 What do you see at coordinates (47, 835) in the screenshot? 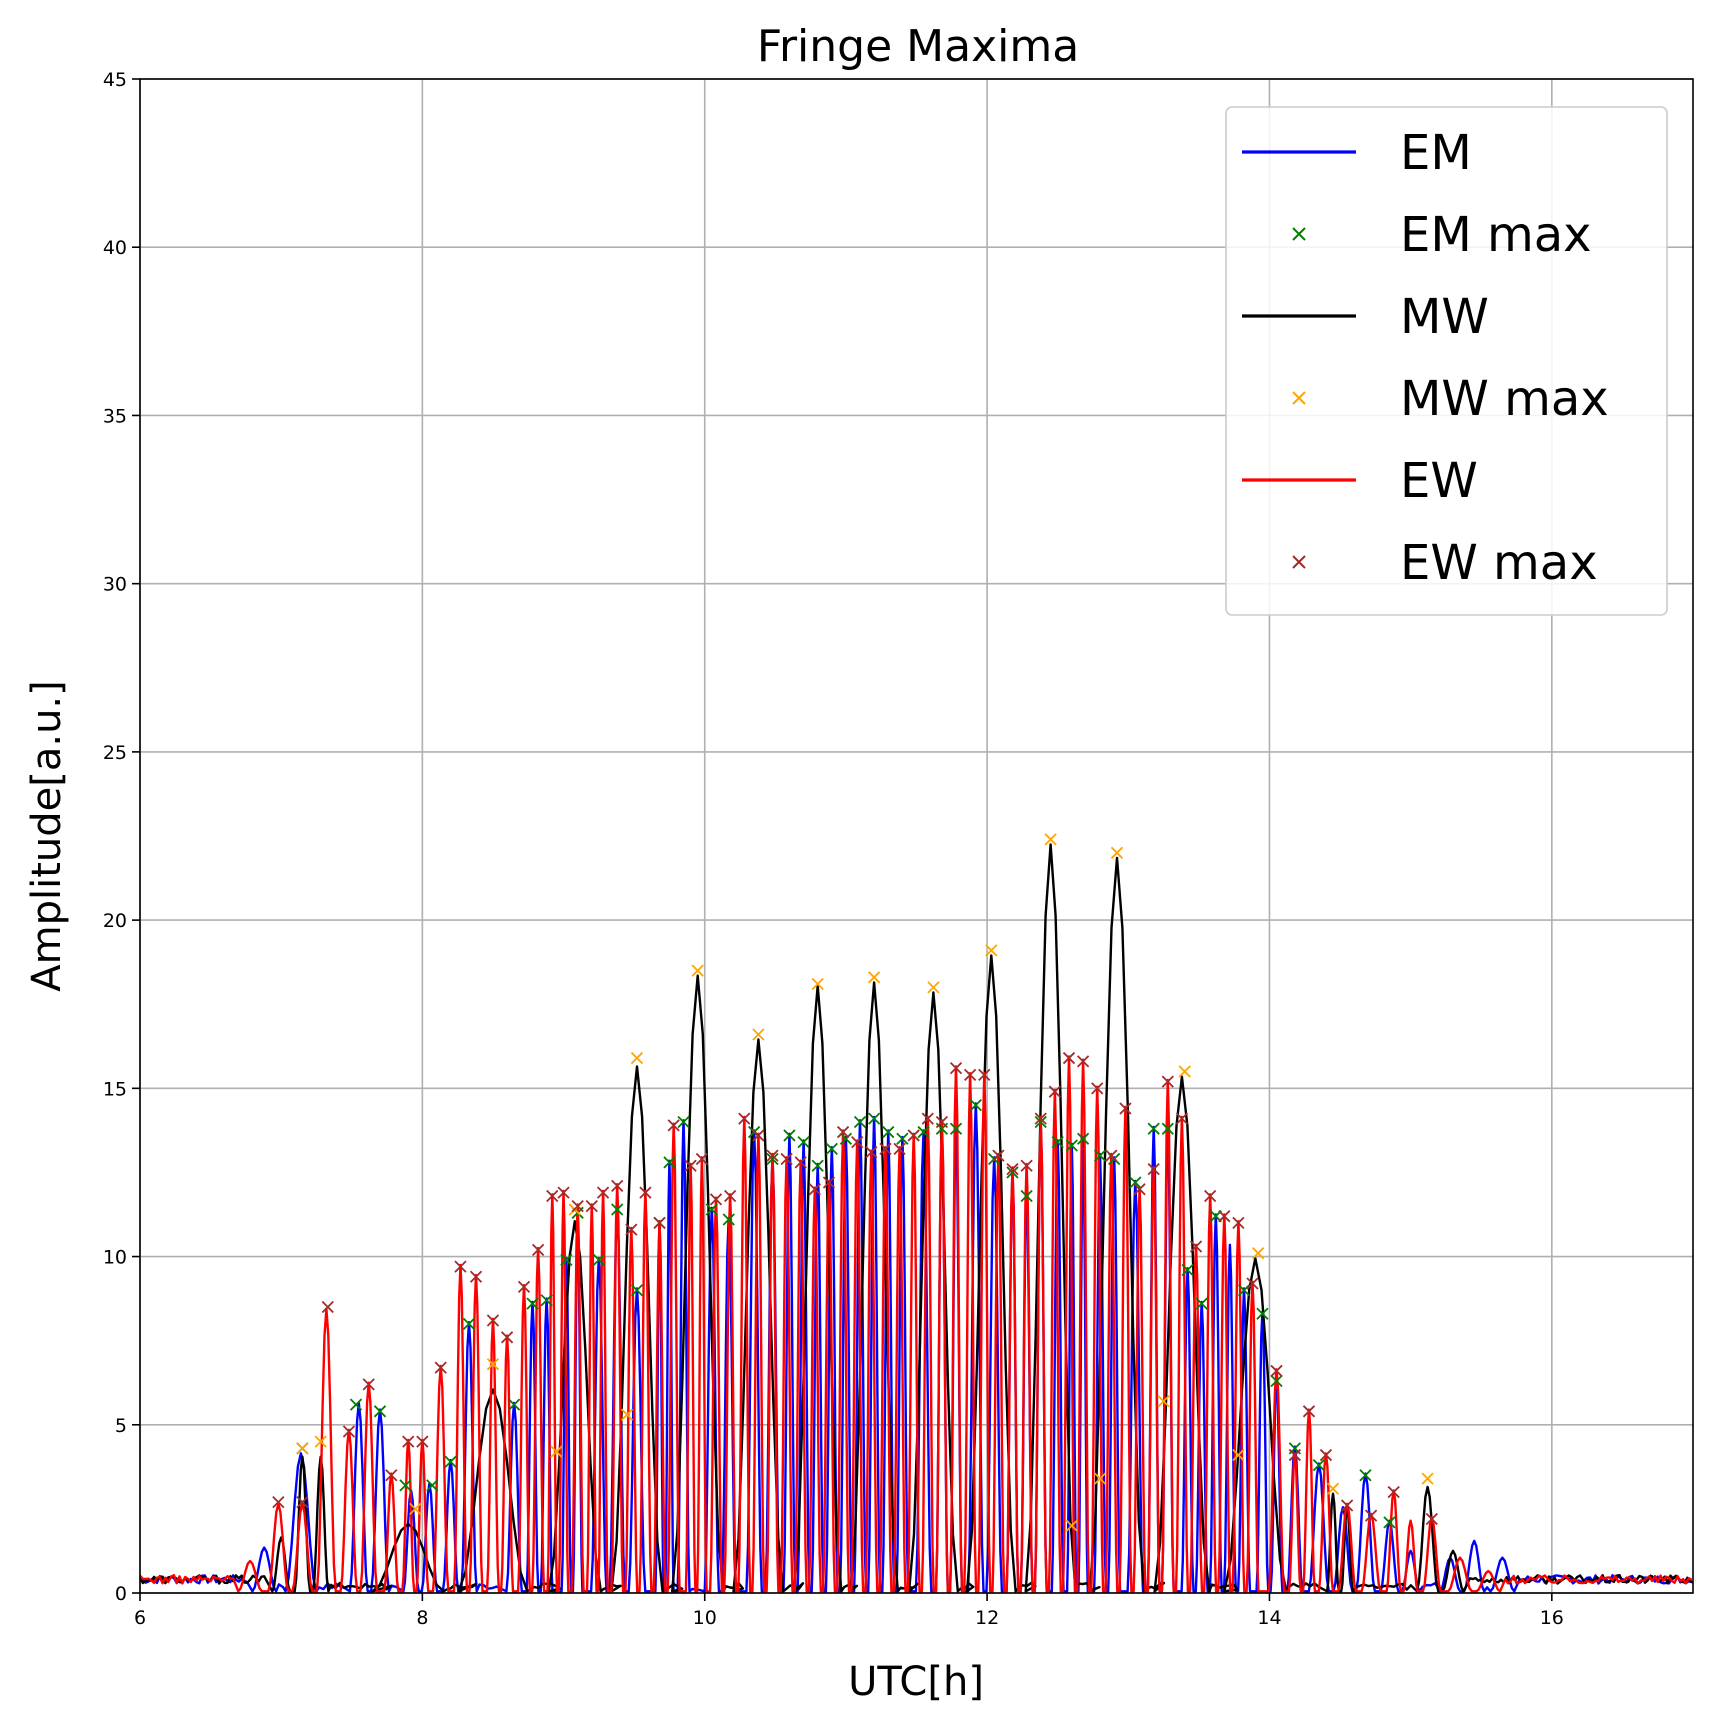
I see `y-axis-title: Amplitude[a.u.]` at bounding box center [47, 835].